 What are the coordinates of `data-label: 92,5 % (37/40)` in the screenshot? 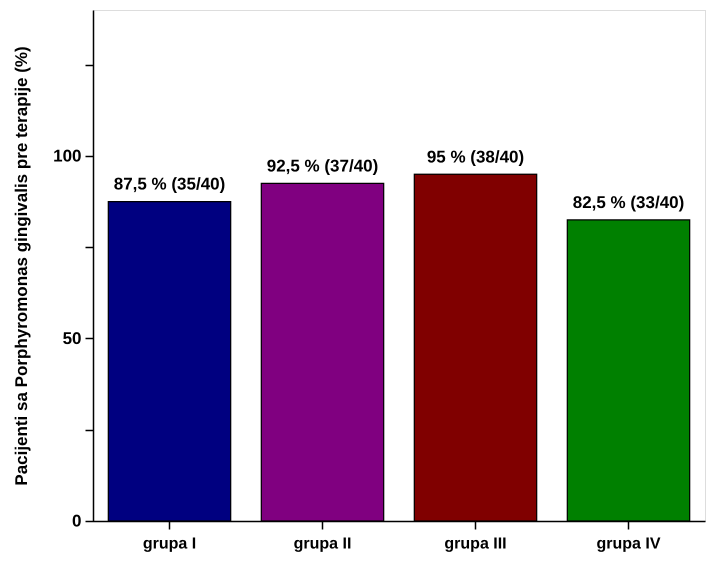 It's located at (322, 166).